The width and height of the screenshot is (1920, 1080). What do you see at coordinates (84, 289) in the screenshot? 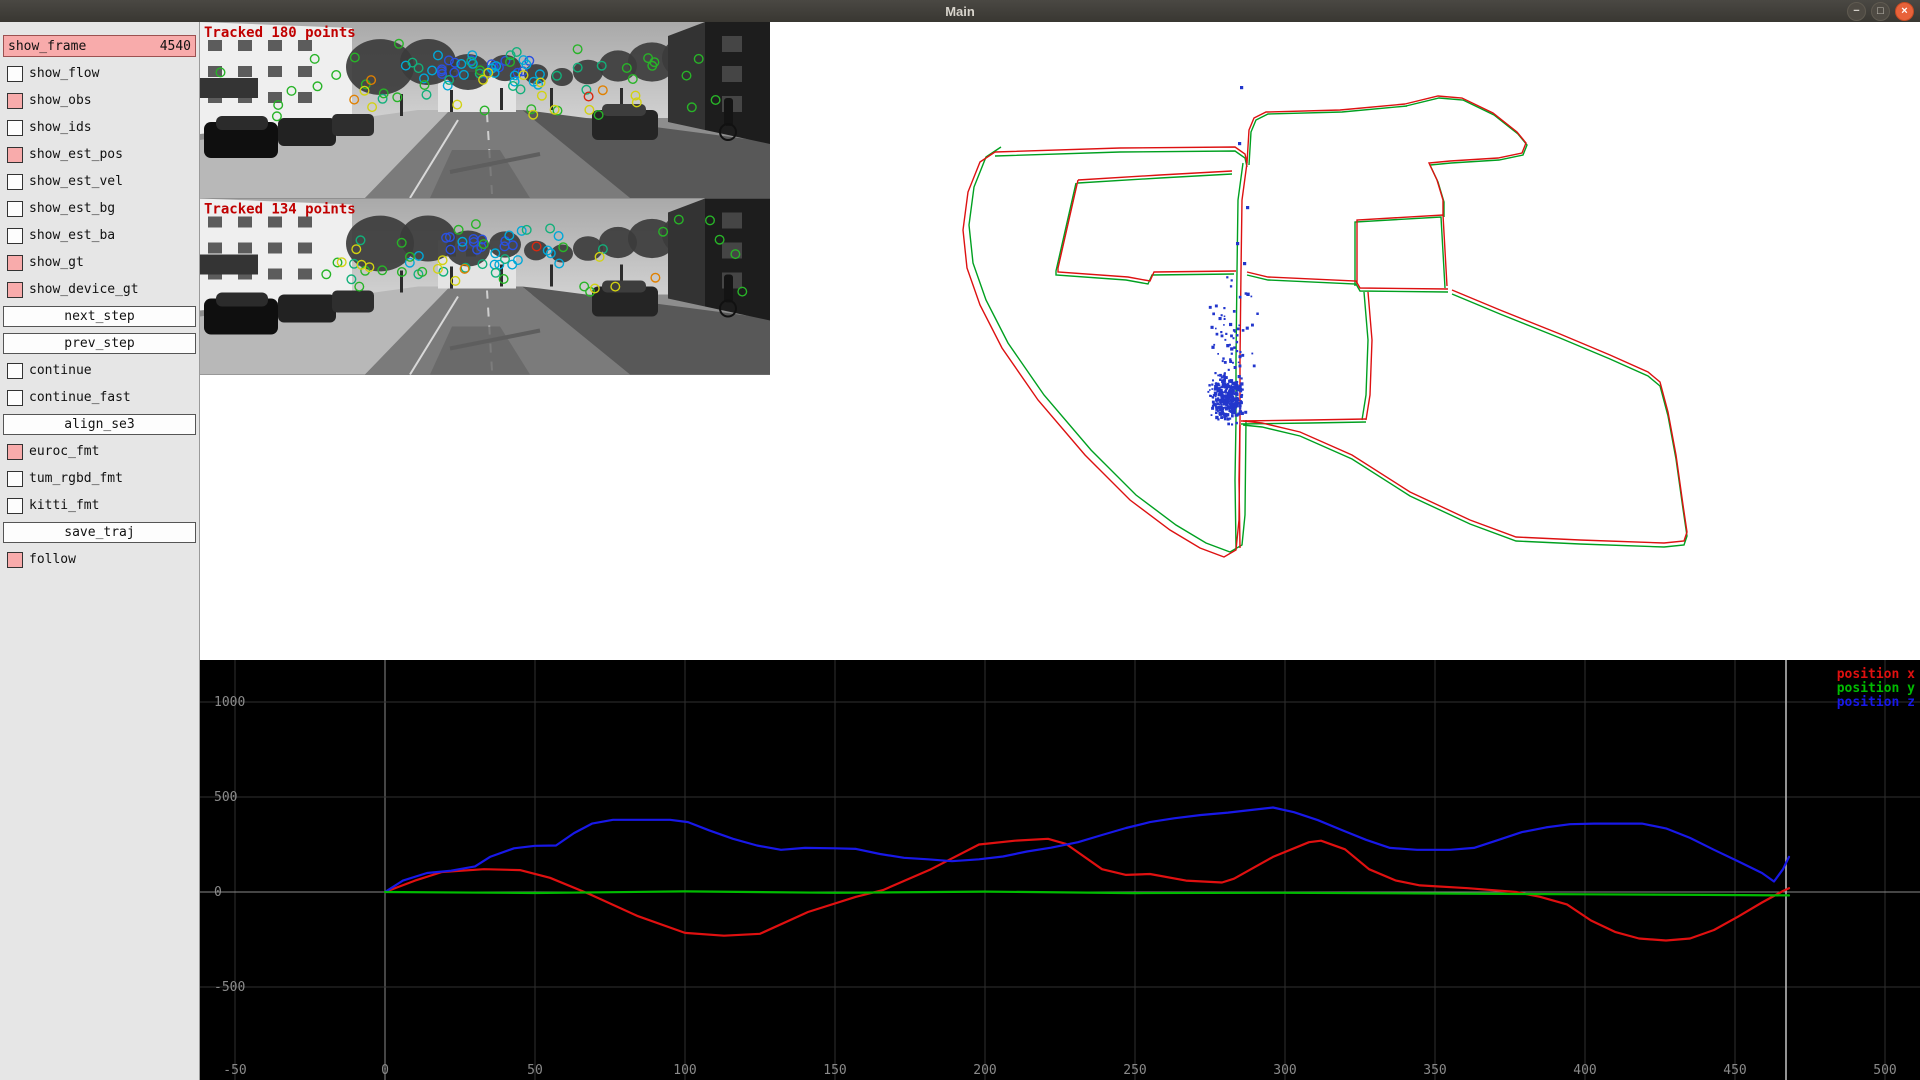
I see `checkbox-label: show_device_gt` at bounding box center [84, 289].